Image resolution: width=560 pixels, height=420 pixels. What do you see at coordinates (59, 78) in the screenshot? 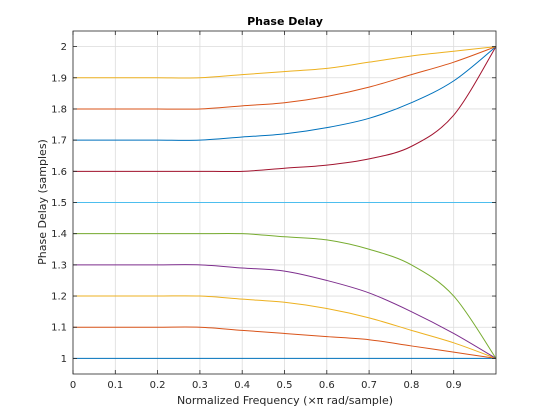
I see `y-tick-label: 1.9` at bounding box center [59, 78].